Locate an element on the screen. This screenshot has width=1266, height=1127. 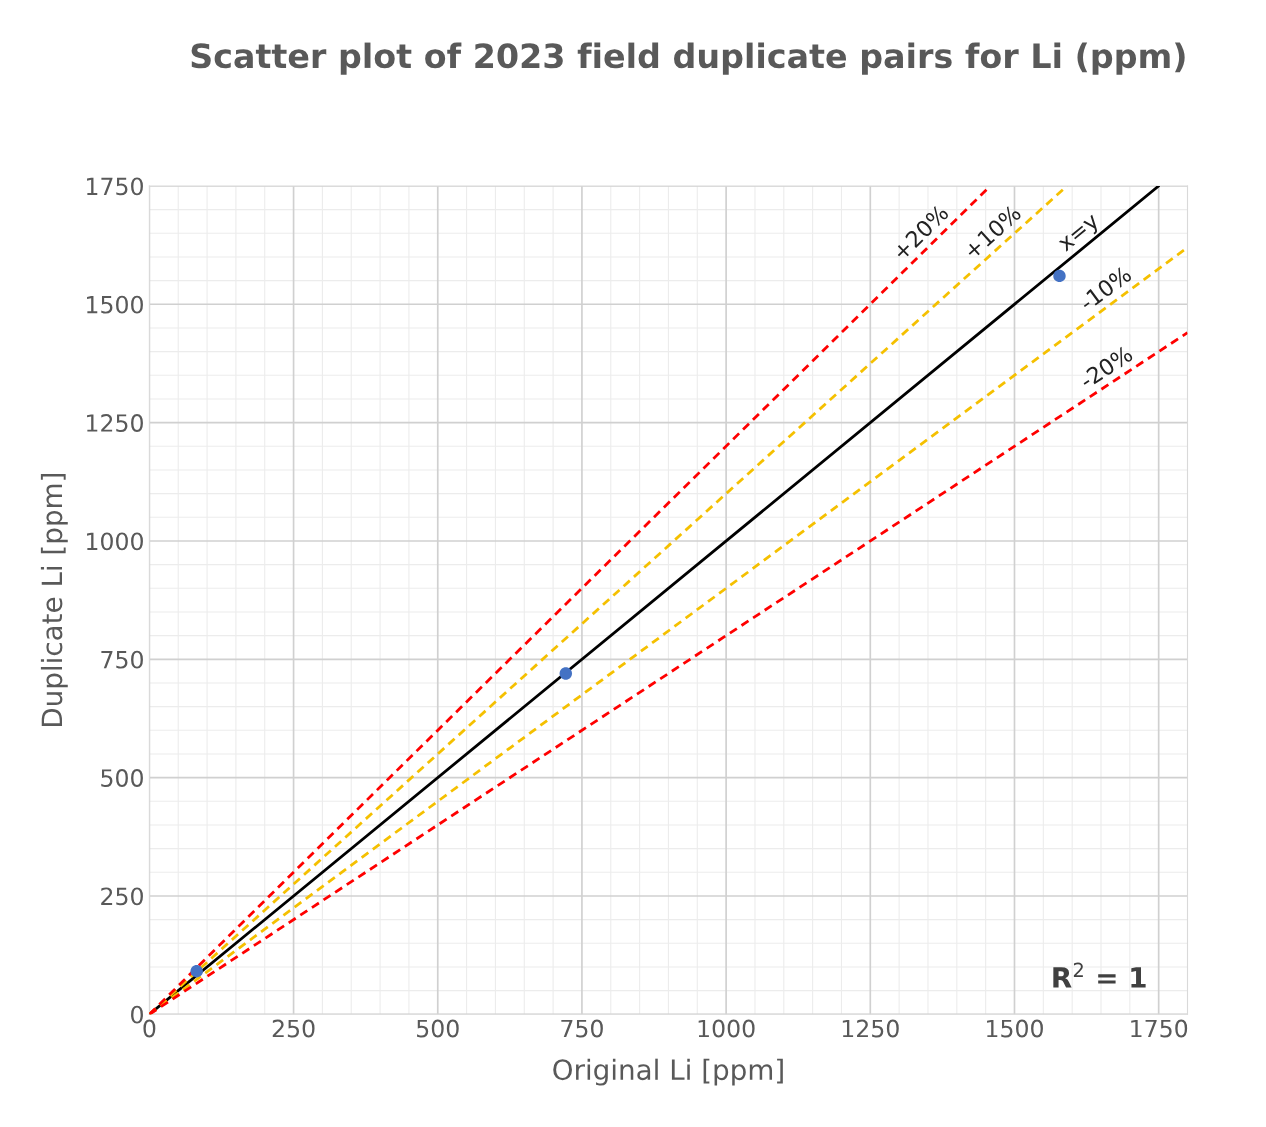
x-tick-label: 500 is located at coordinates (438, 1028).